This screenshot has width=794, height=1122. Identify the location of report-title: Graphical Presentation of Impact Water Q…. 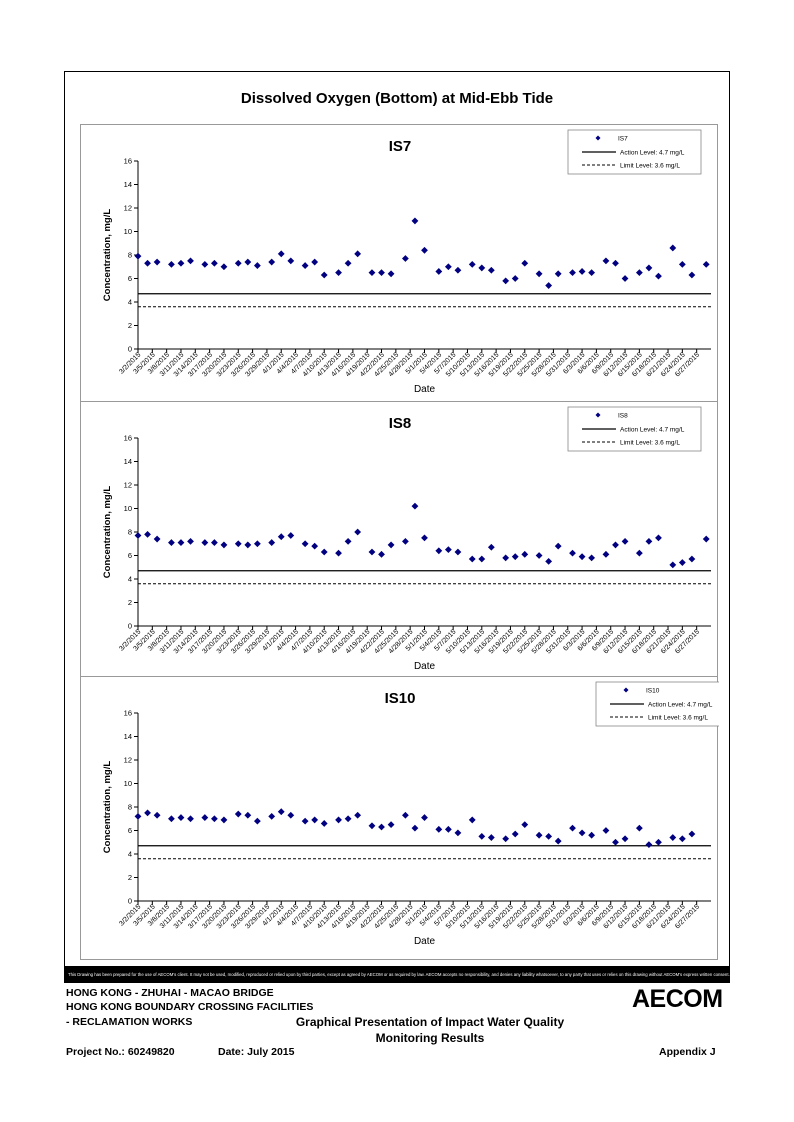
(430, 1030).